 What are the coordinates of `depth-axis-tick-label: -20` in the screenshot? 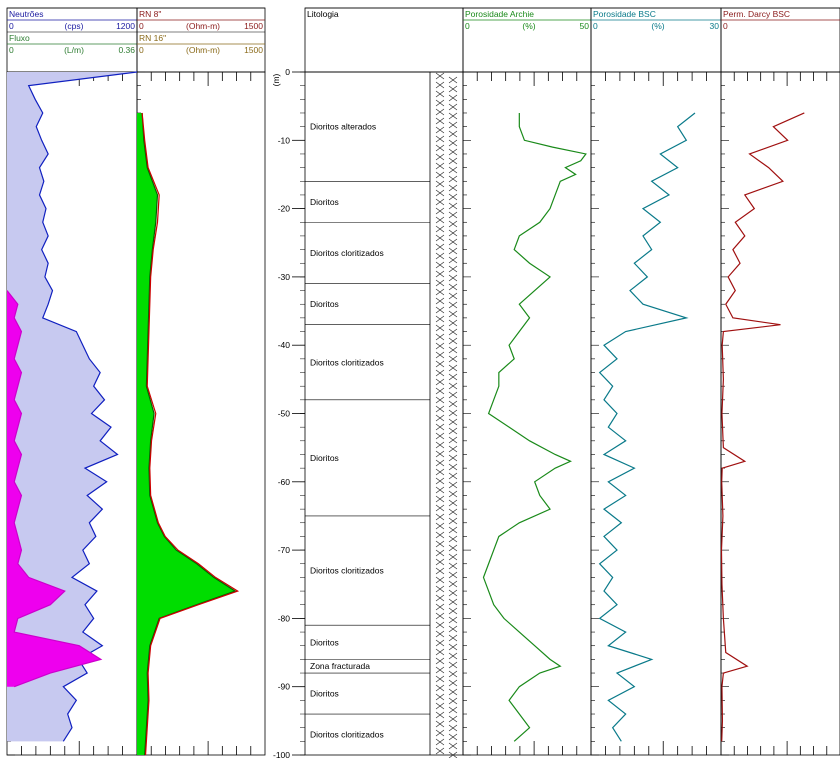 It's located at (284, 209).